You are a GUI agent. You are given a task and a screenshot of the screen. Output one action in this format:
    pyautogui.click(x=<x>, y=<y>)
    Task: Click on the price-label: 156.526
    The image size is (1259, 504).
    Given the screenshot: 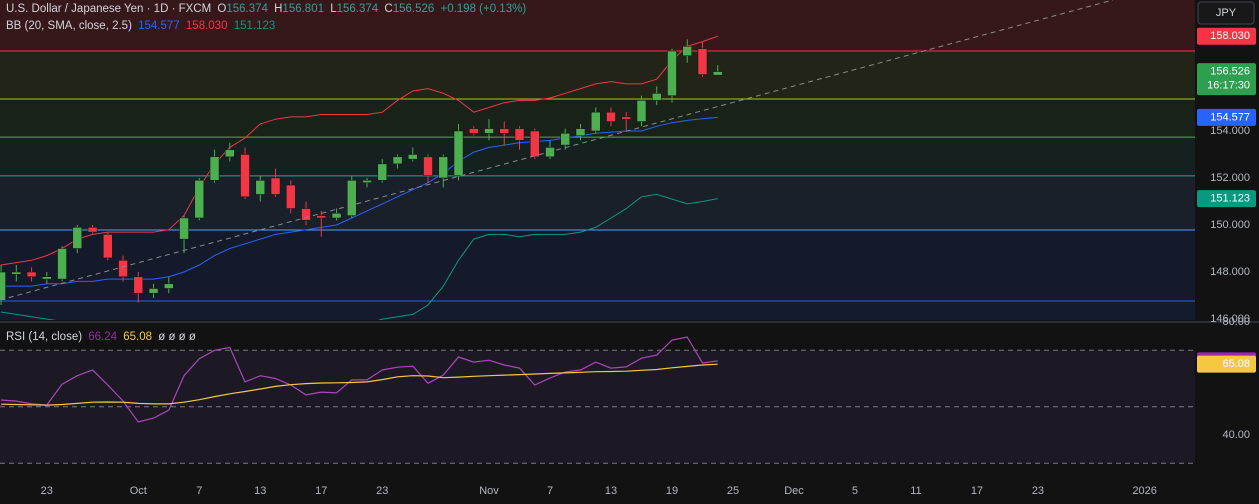 What is the action you would take?
    pyautogui.click(x=1230, y=71)
    